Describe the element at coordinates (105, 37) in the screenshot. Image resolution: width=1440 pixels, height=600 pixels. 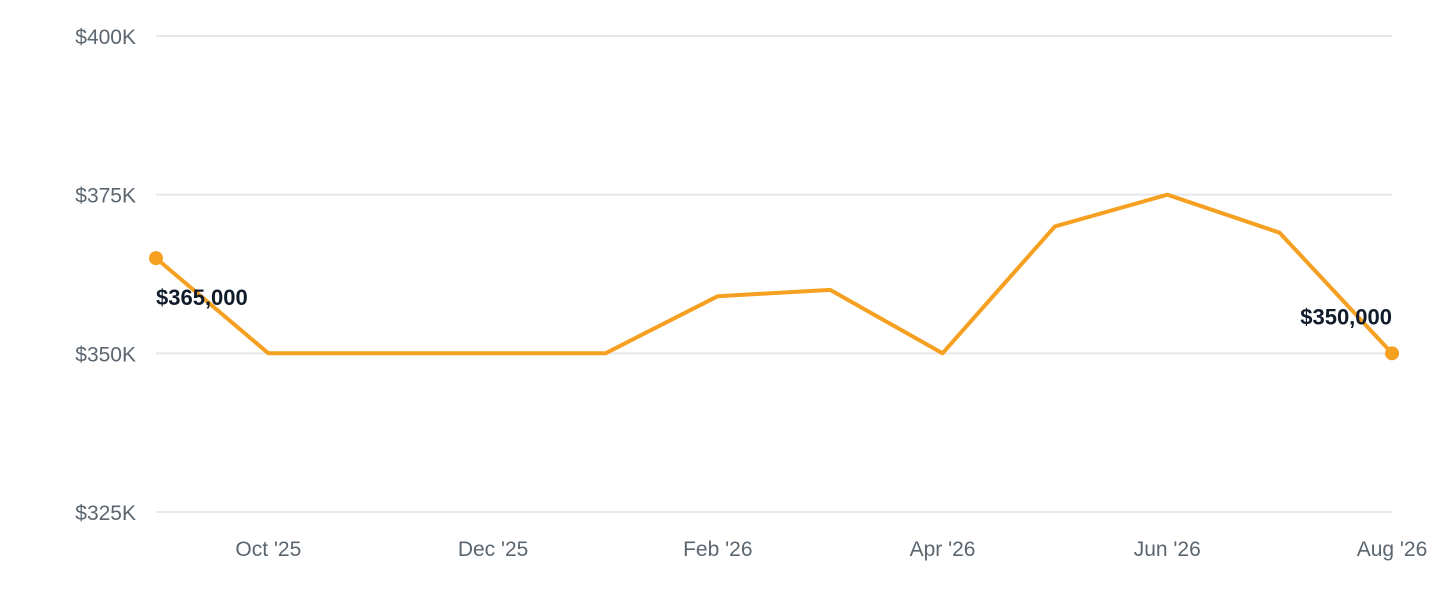
I see `y-tick-label: $400K` at that location.